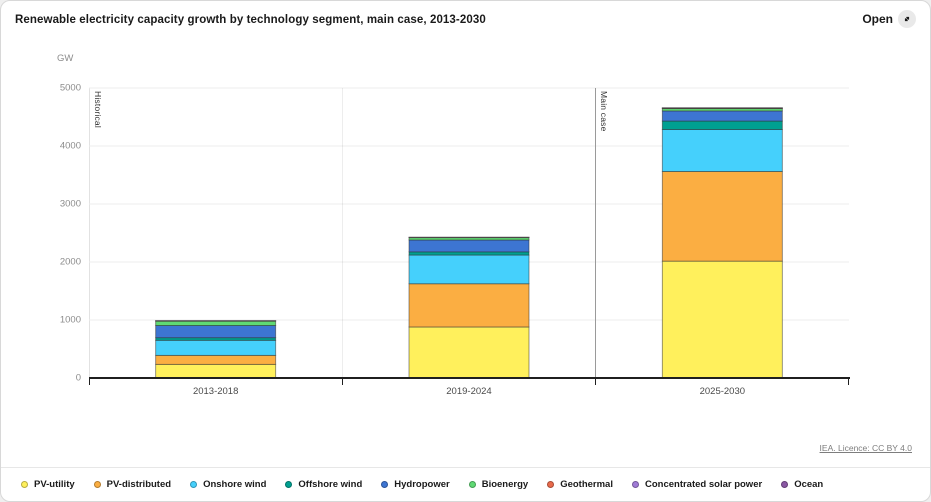 The image size is (931, 502). Describe the element at coordinates (422, 484) in the screenshot. I see `legend-item-label: Hydropower` at that location.